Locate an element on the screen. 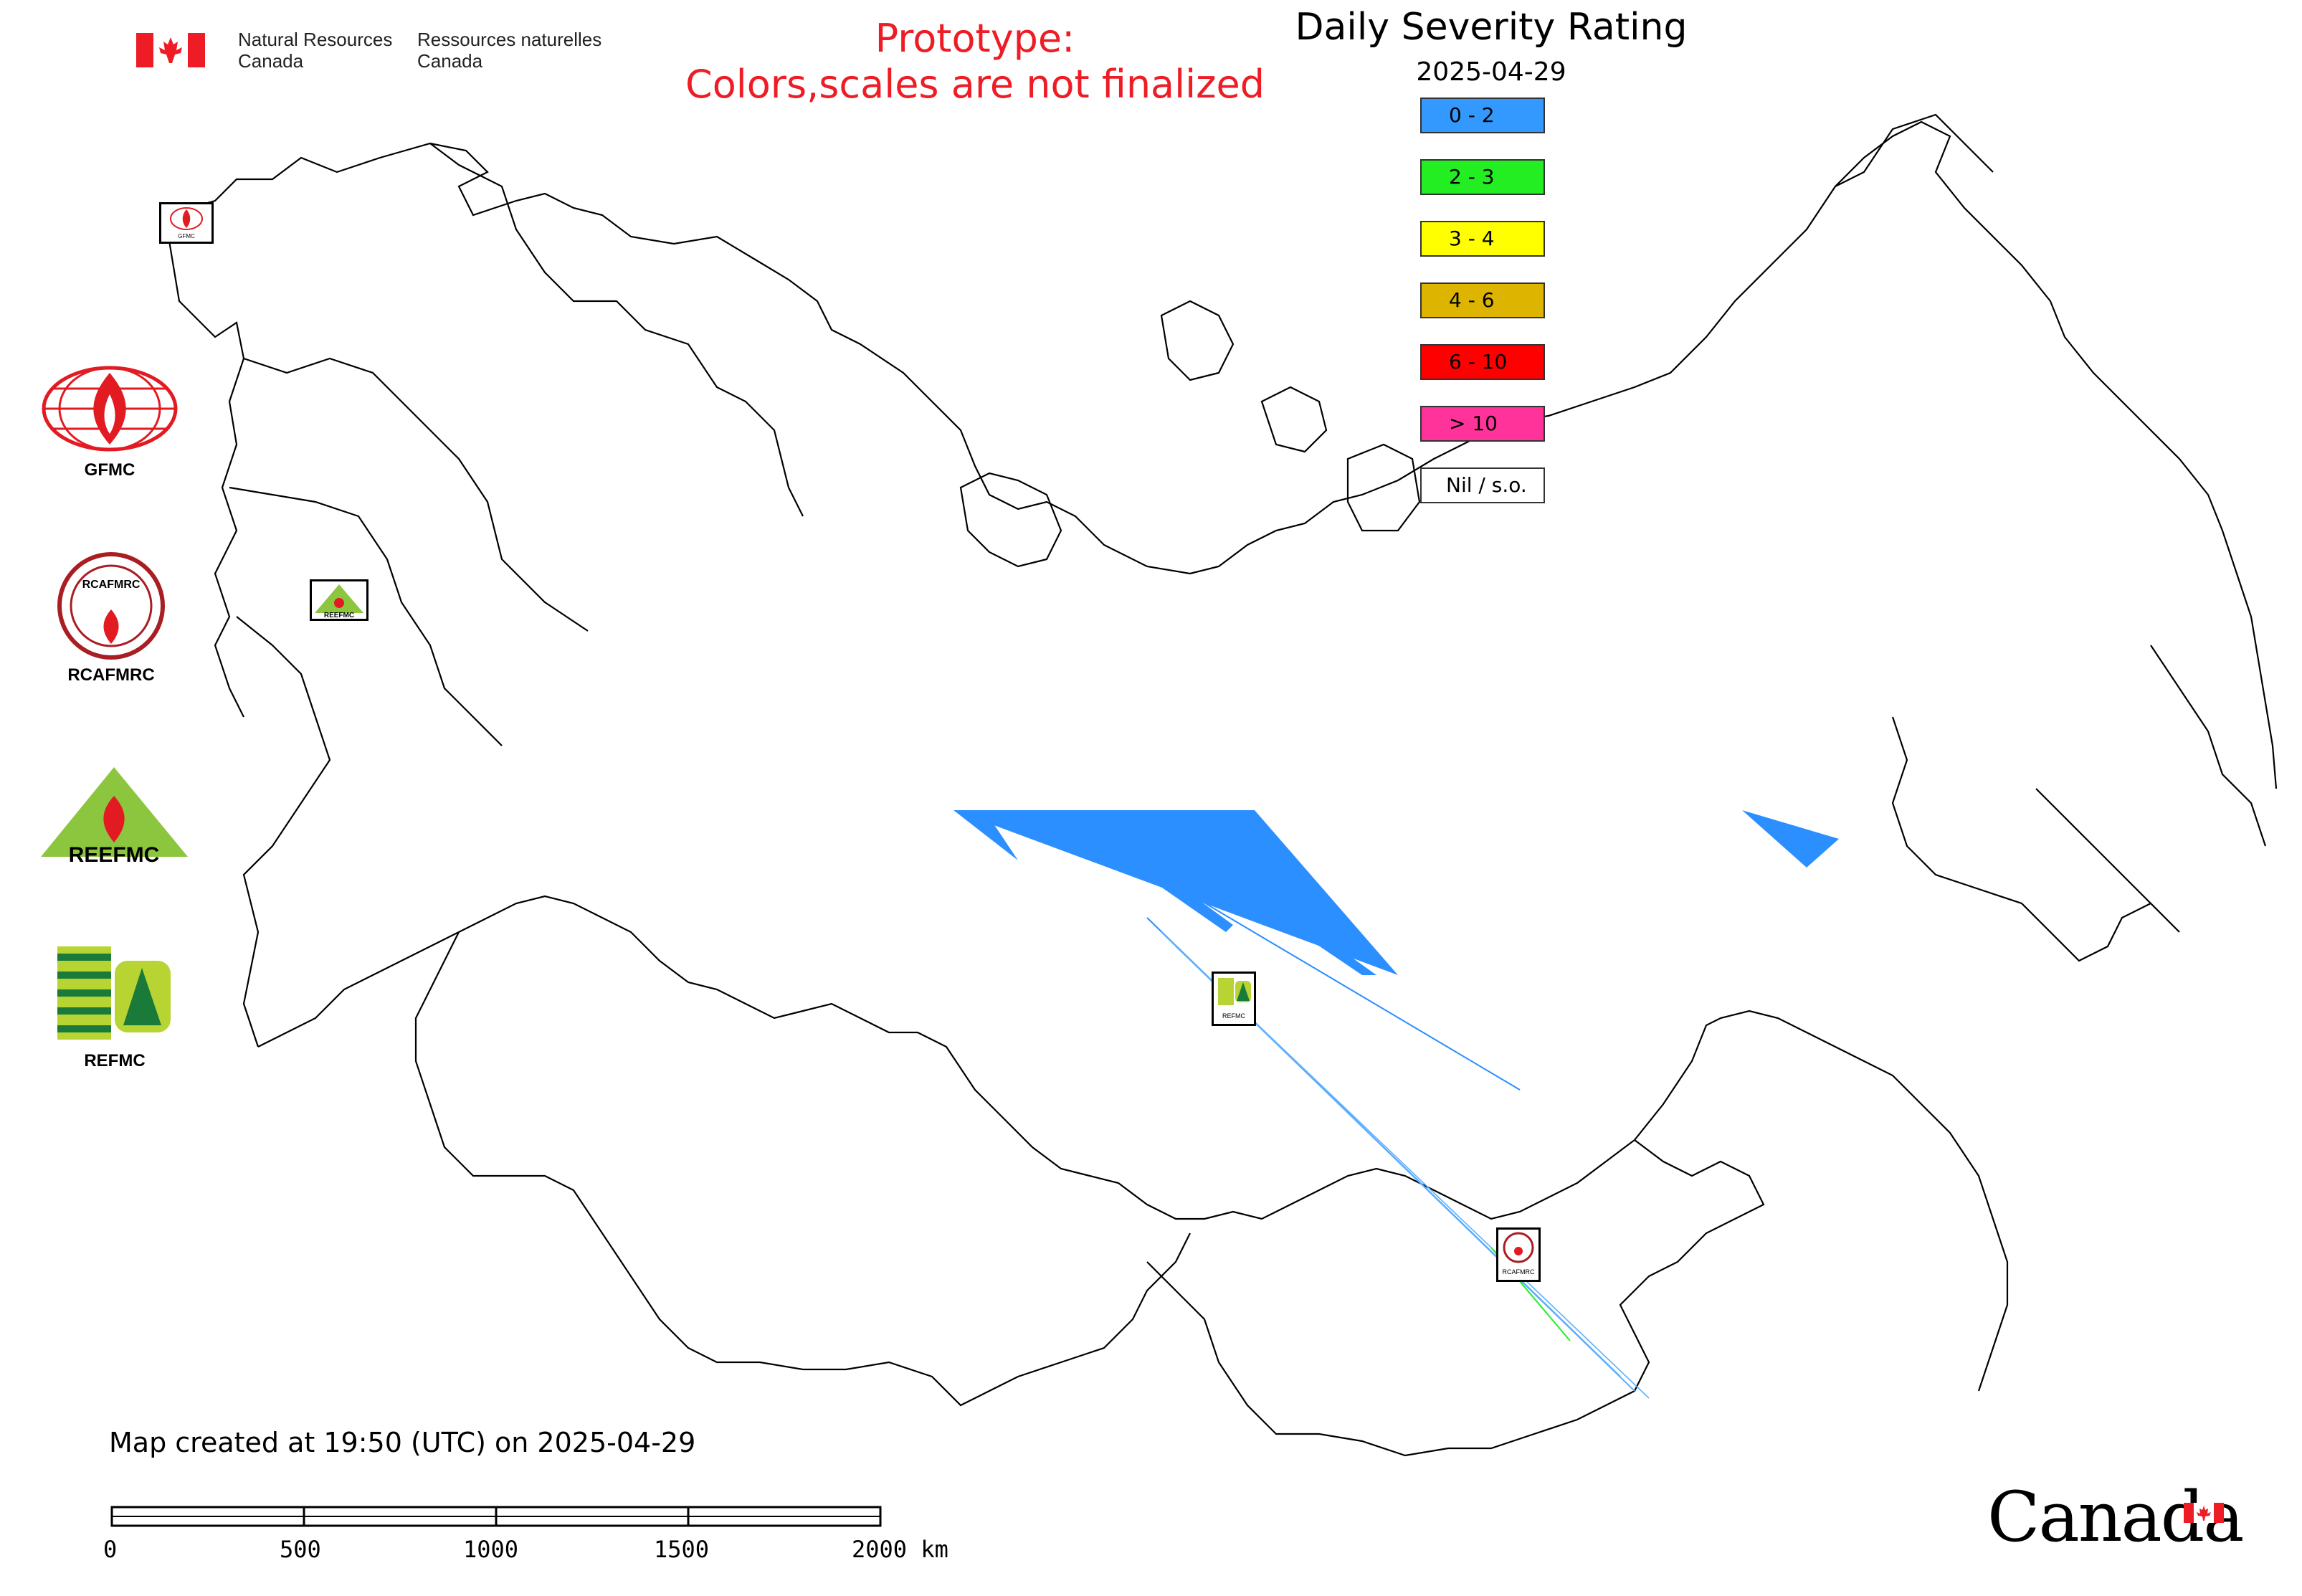 The image size is (2302, 1596). legend-item-3-4: 3 - 4 is located at coordinates (1483, 239).